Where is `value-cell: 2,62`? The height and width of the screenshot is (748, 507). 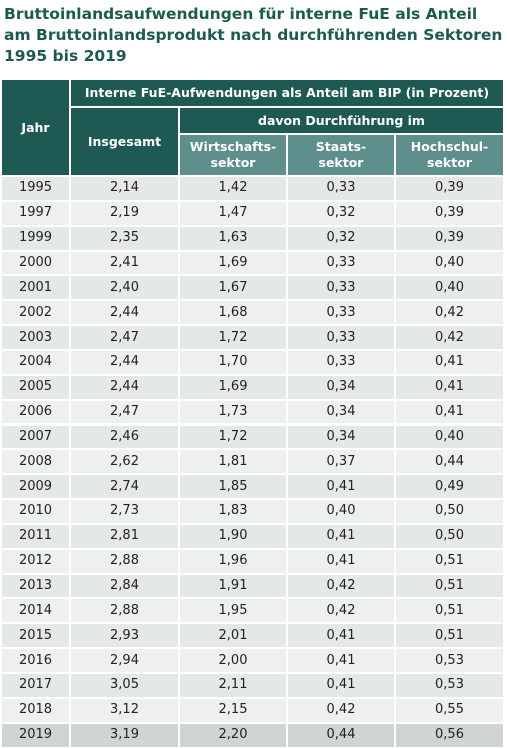
value-cell: 2,62 is located at coordinates (124, 462).